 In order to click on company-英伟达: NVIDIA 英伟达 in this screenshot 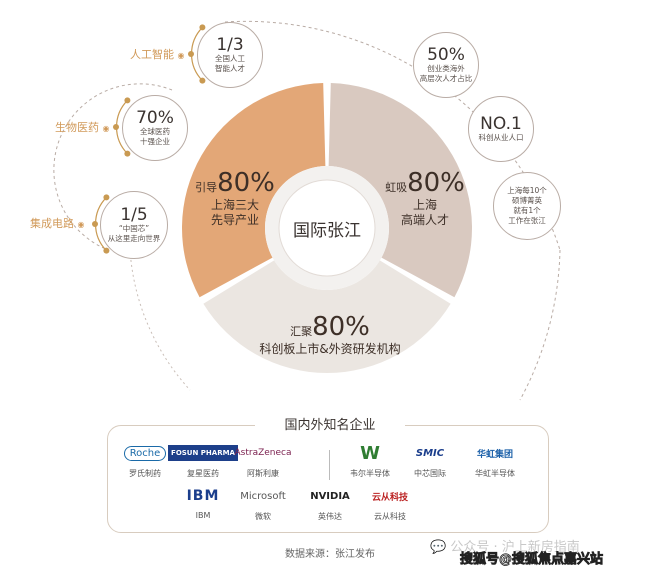, I will do `click(330, 503)`.